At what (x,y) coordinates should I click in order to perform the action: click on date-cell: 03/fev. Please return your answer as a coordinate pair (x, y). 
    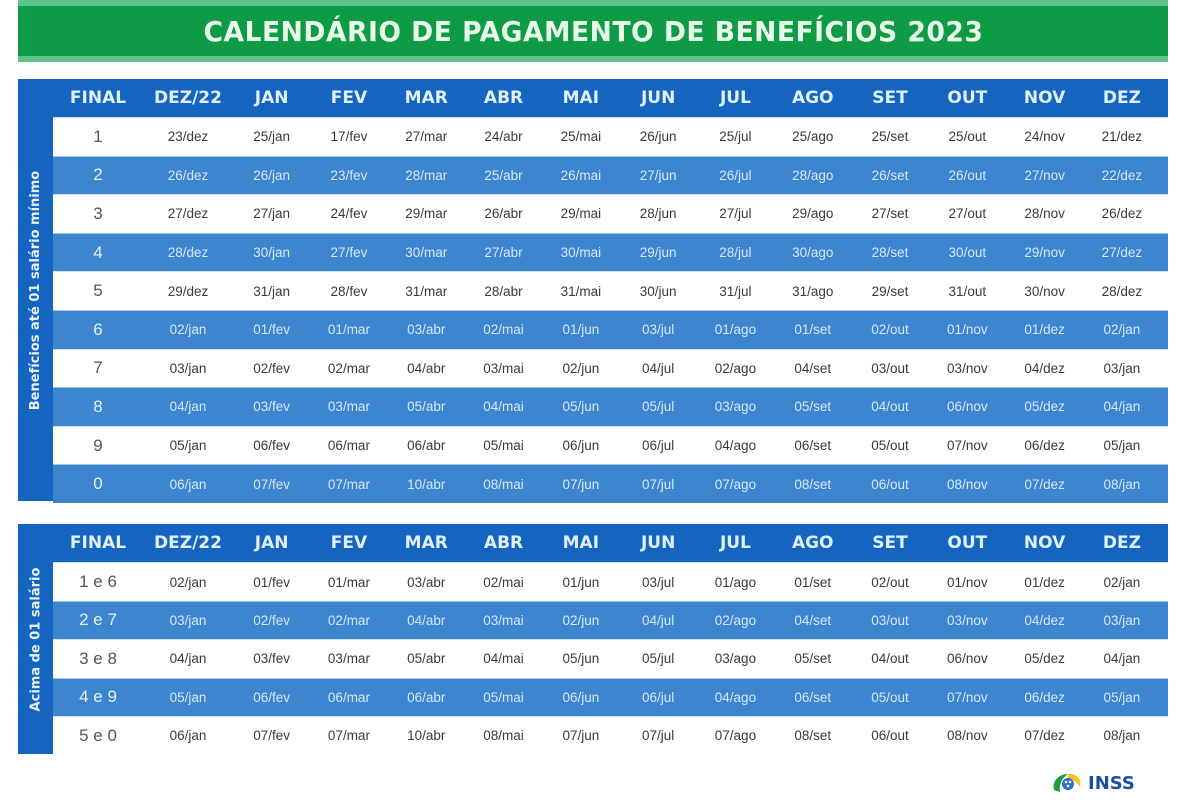
    Looking at the image, I should click on (272, 659).